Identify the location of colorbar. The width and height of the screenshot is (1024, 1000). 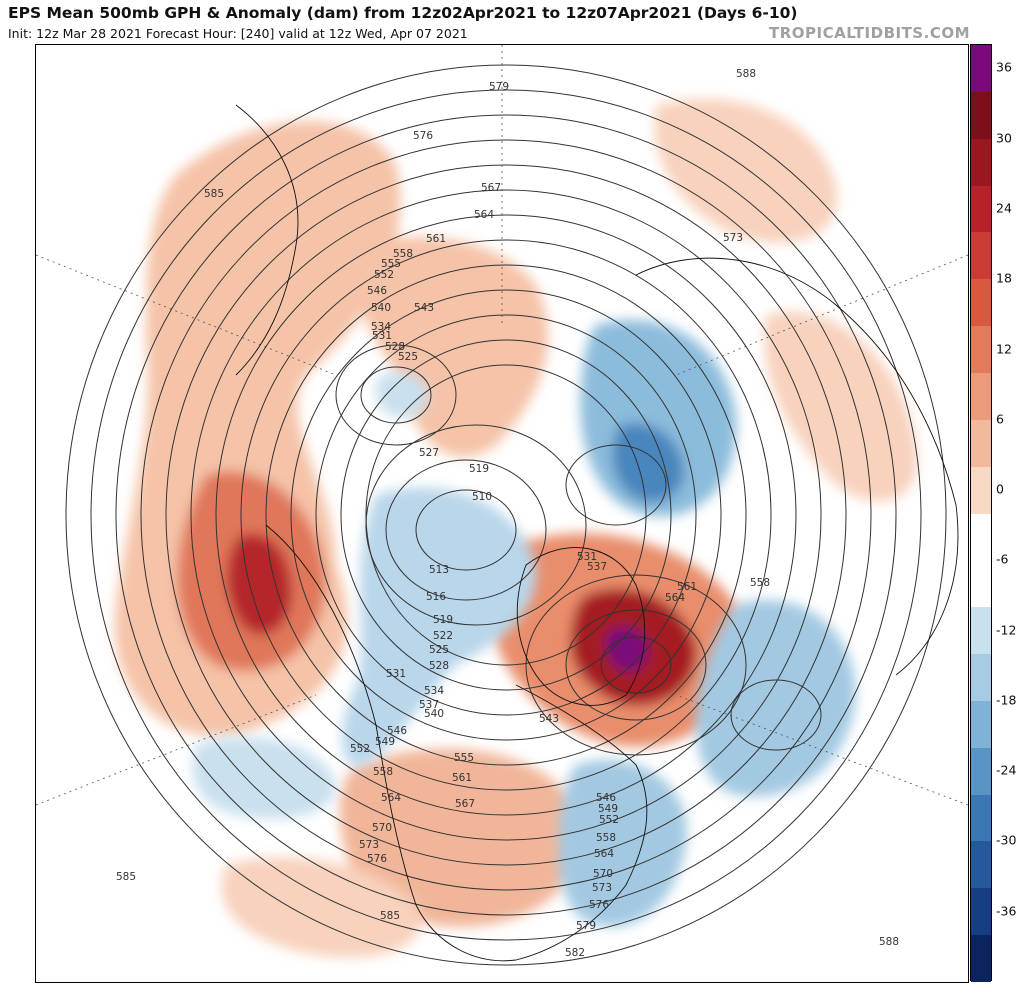
(981, 513).